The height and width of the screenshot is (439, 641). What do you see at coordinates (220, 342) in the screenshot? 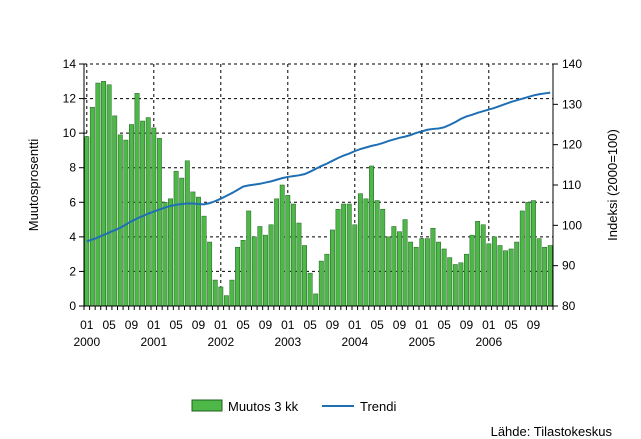
I see `x-year-label: 2002` at bounding box center [220, 342].